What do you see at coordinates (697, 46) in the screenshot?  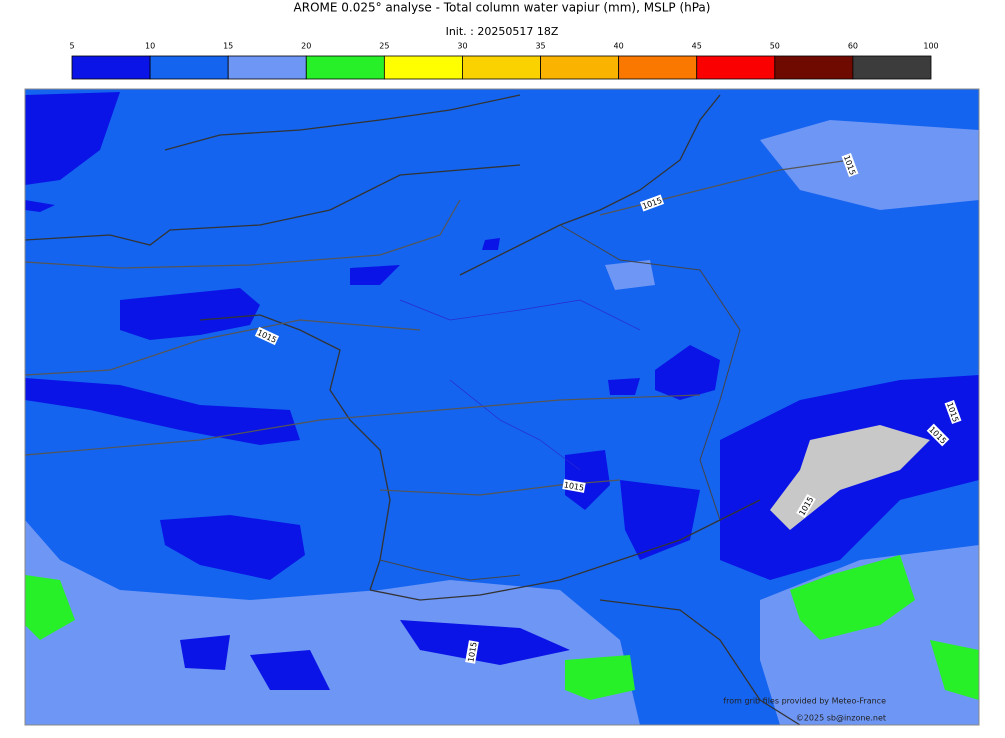 I see `colorbar-tick-label: 45` at bounding box center [697, 46].